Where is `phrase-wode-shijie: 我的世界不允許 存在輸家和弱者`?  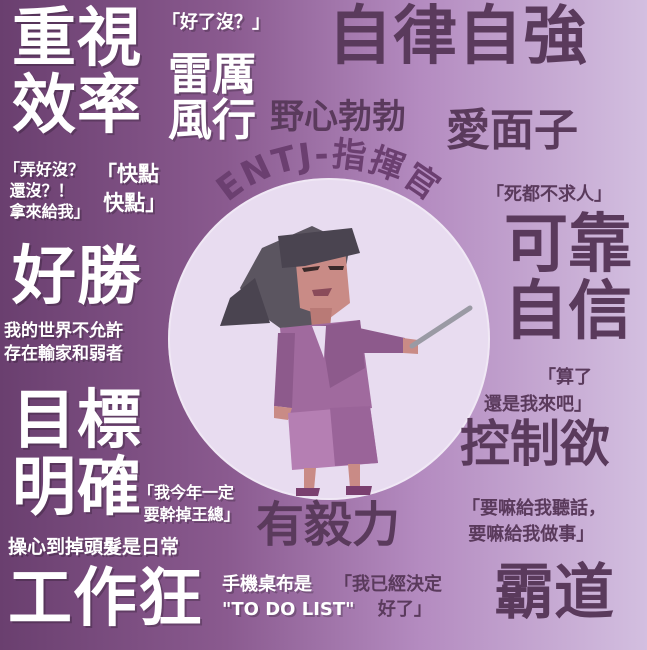 phrase-wode-shijie: 我的世界不允許 存在輸家和弱者 is located at coordinates (63, 342).